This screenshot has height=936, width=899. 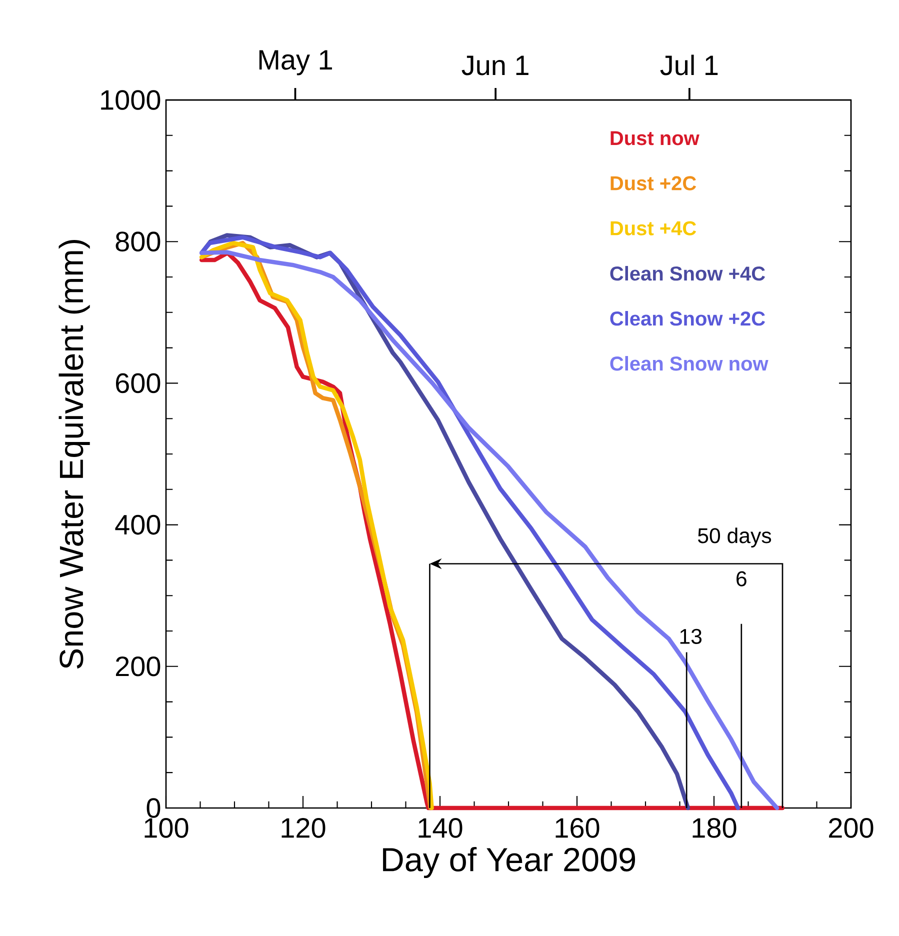 What do you see at coordinates (509, 862) in the screenshot?
I see `x-axis-title: Day of Year 2009` at bounding box center [509, 862].